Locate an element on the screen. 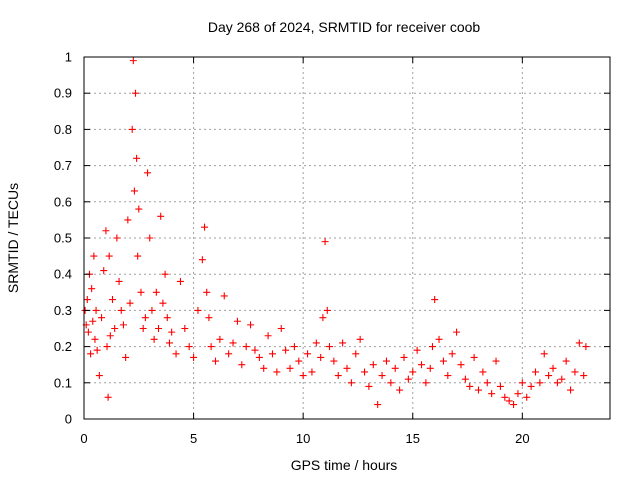 The width and height of the screenshot is (640, 480). x-tick-label: 0 is located at coordinates (83, 438).